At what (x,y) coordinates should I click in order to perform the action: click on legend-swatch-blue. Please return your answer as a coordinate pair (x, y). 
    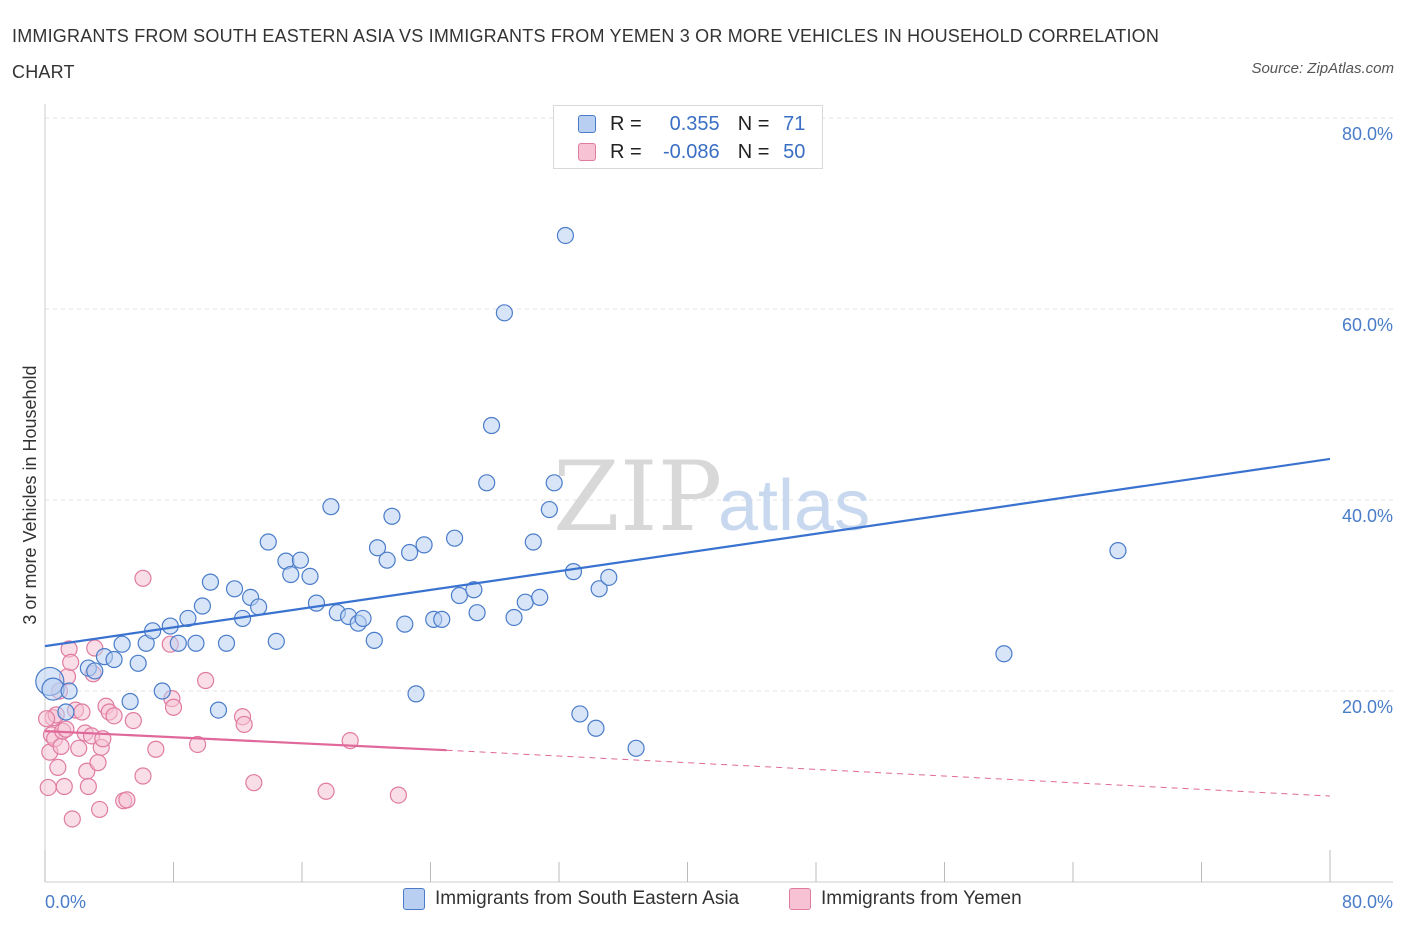
    Looking at the image, I should click on (587, 124).